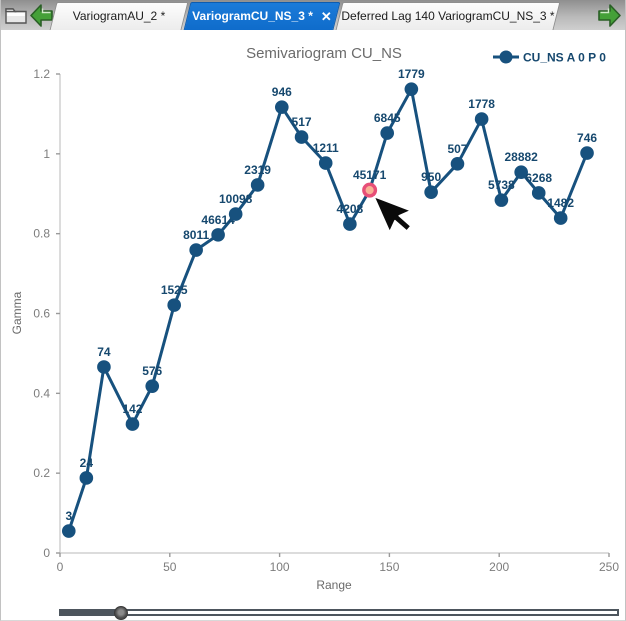 The image size is (626, 621). I want to click on data-point-label: 1779, so click(411, 74).